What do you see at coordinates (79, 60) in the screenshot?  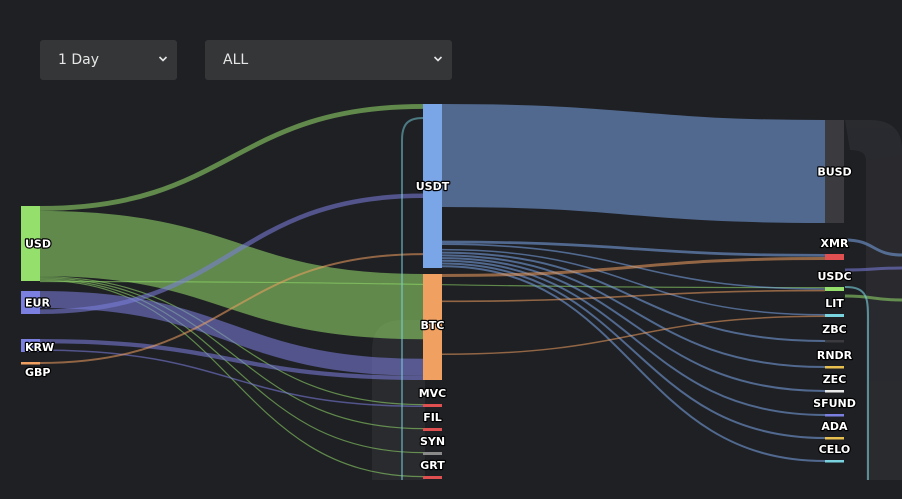 I see `period-select-value: 1 Day` at bounding box center [79, 60].